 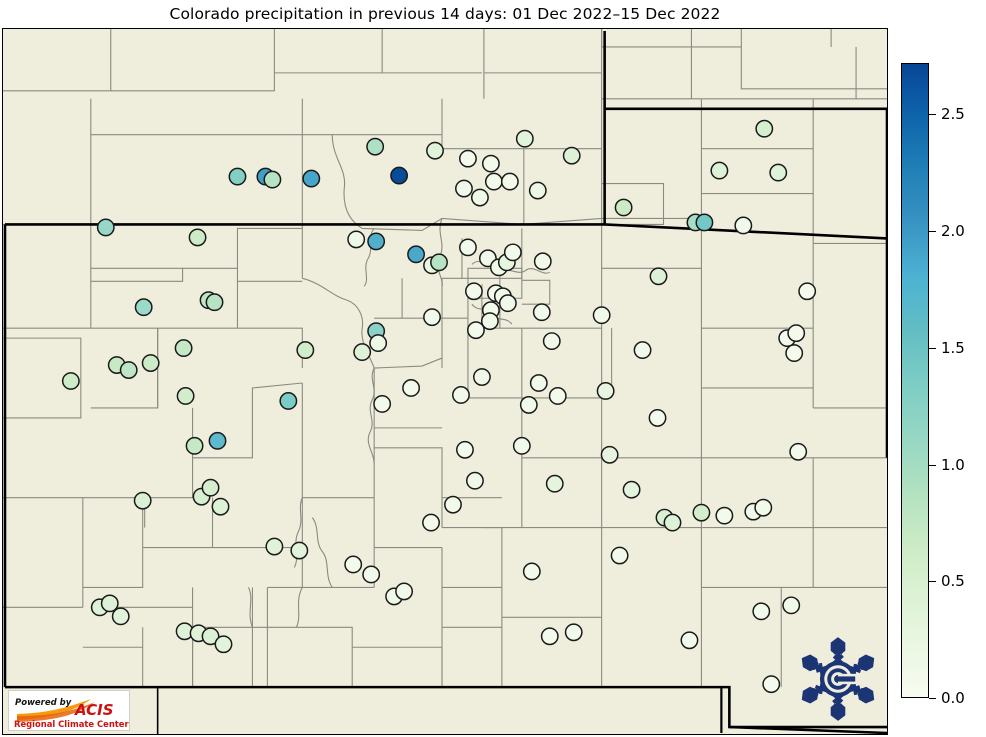 I want to click on acis-subtitle-text: Regional Climate Centers, so click(x=71, y=724).